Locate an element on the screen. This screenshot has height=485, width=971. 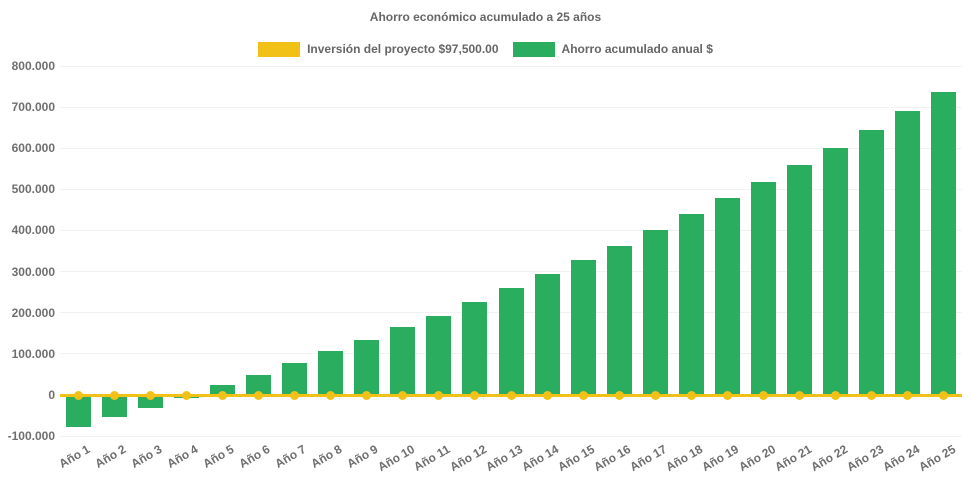
legend-item-savings: Ahorro acumulado anual $ is located at coordinates (612, 49).